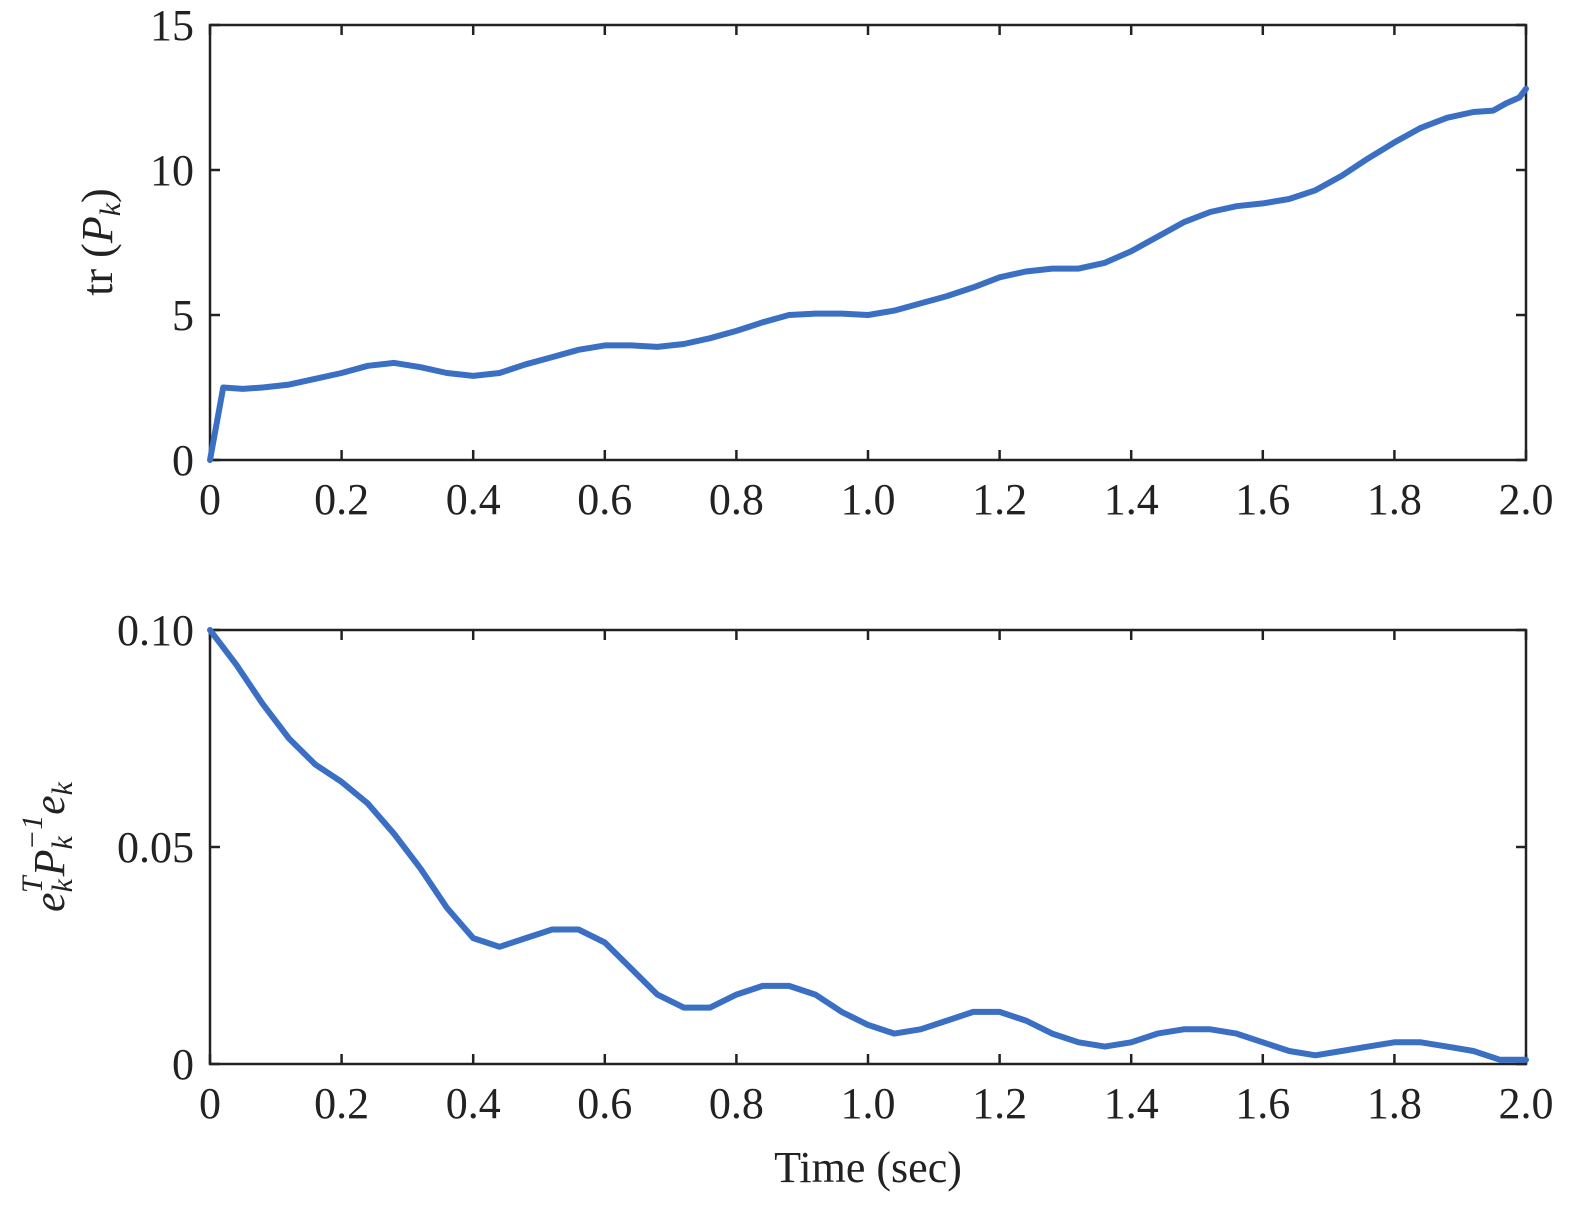 The image size is (1575, 1207). Describe the element at coordinates (736, 499) in the screenshot. I see `top-x-tick-label: 0.8` at that location.